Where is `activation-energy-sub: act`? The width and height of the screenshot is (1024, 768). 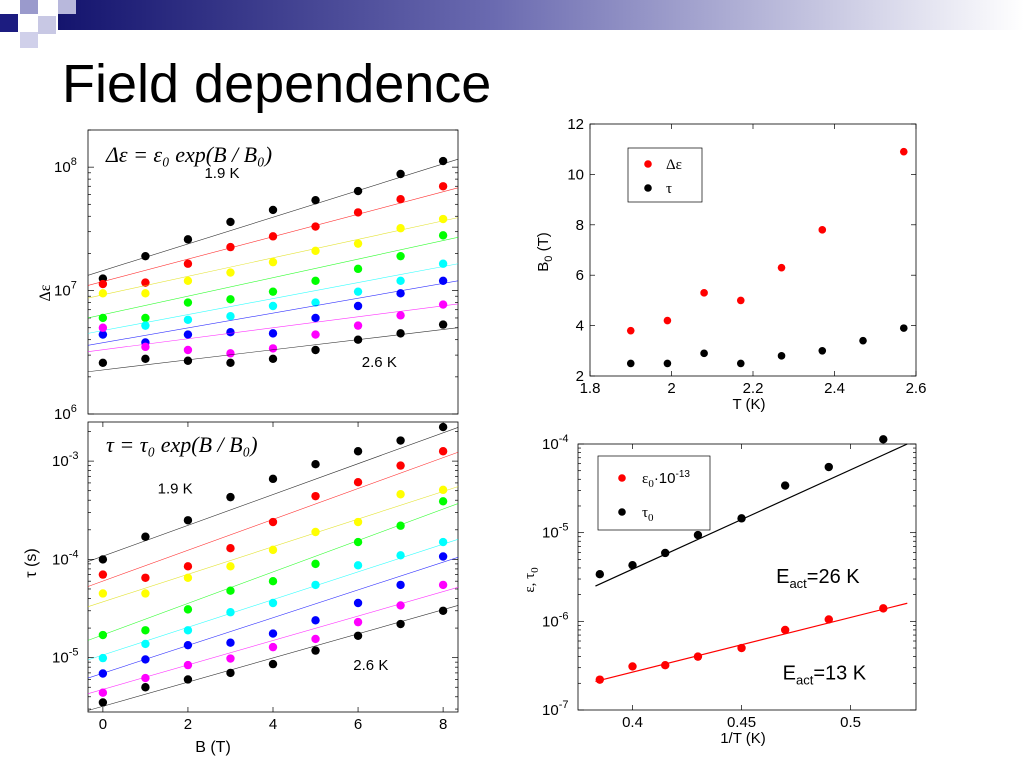
activation-energy-sub: act is located at coordinates (805, 680).